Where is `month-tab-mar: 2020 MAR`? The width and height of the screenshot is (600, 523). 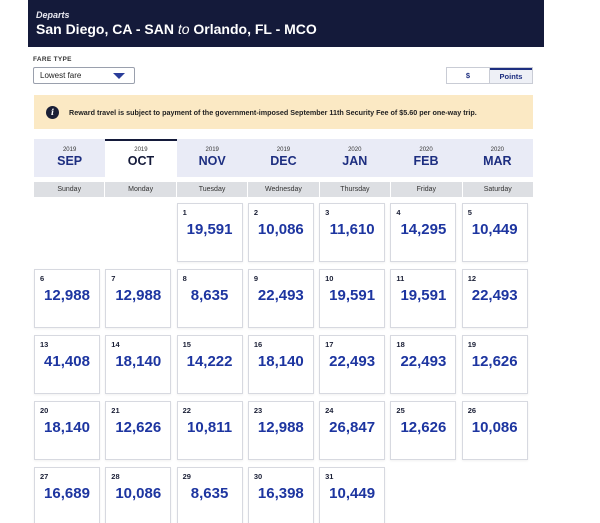 month-tab-mar: 2020 MAR is located at coordinates (497, 158).